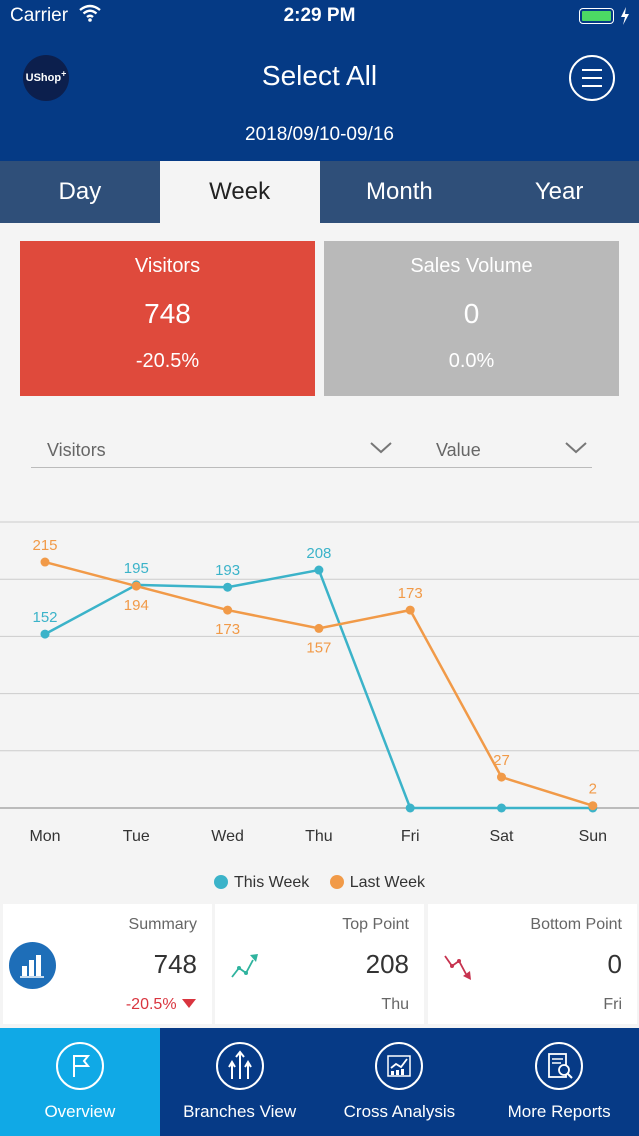  Describe the element at coordinates (319, 836) in the screenshot. I see `x-tick-label: Thu` at that location.